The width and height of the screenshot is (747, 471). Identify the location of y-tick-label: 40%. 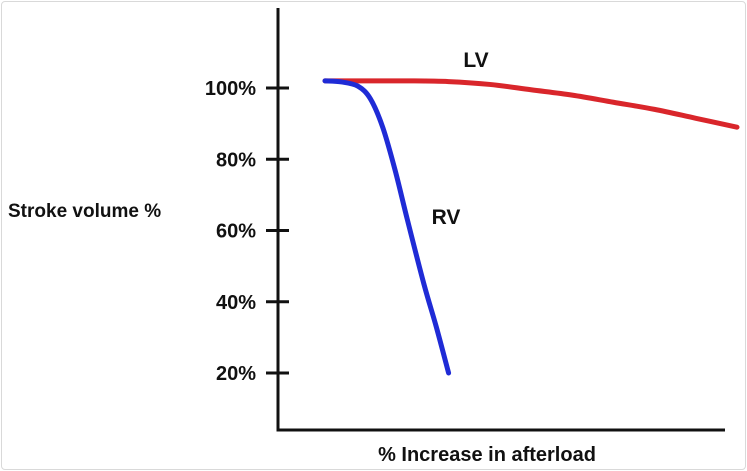
(236, 303).